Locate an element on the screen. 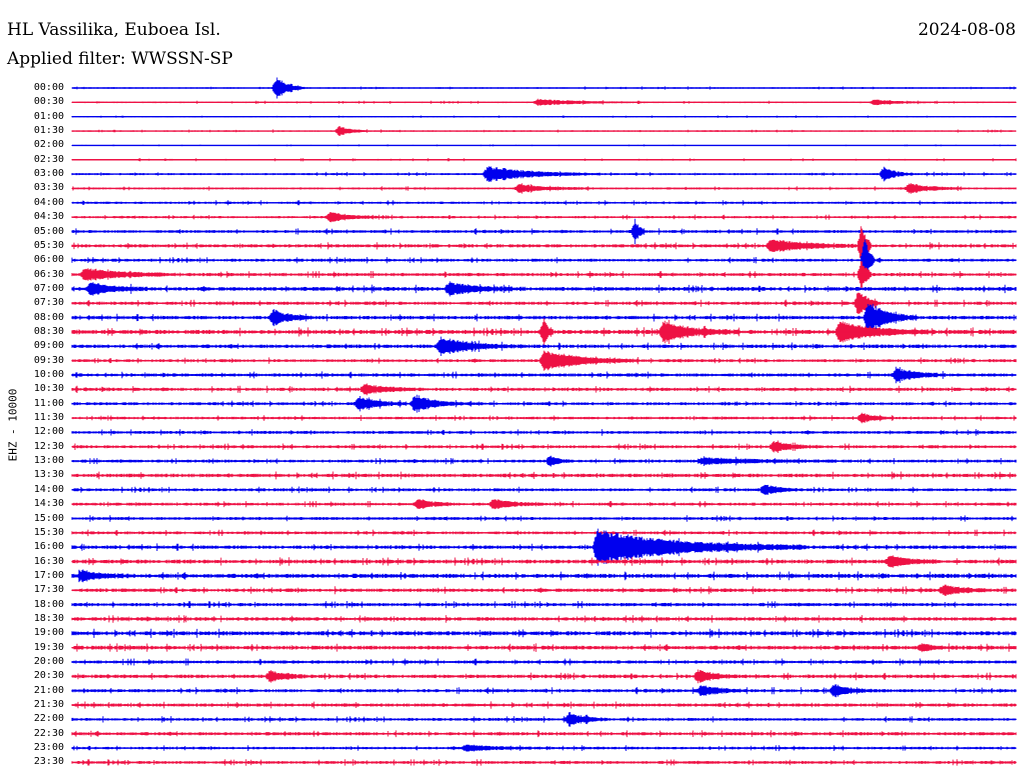 Image resolution: width=1024 pixels, height=780 pixels. time-label: 03:30 is located at coordinates (48, 188).